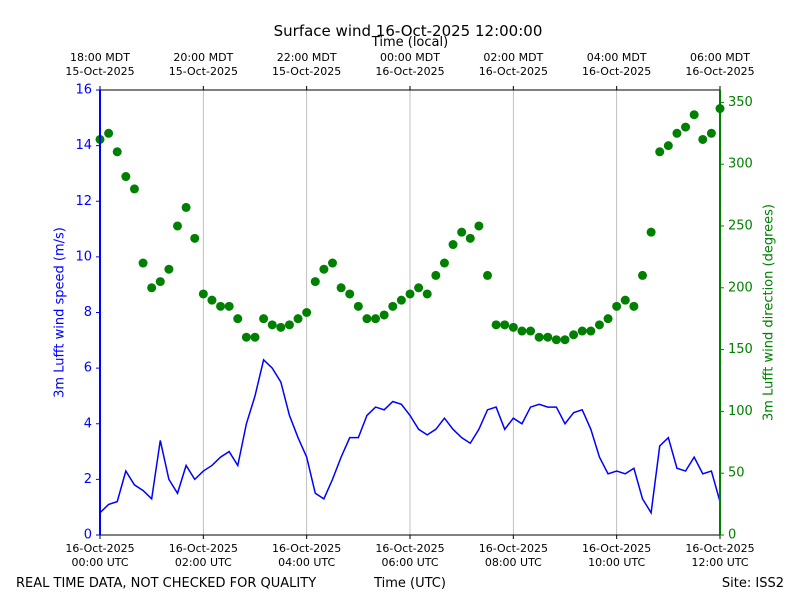  Describe the element at coordinates (307, 64) in the screenshot. I see `top-x-tick-label: 22:00 MDT 15-Oct-2025` at that location.